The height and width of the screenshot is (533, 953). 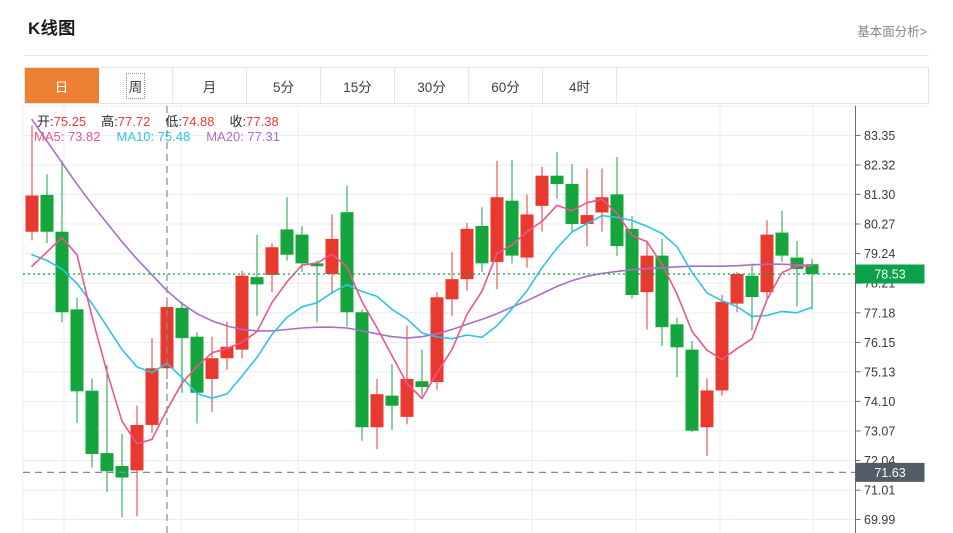 What do you see at coordinates (879, 136) in the screenshot?
I see `axis-label: 83.35` at bounding box center [879, 136].